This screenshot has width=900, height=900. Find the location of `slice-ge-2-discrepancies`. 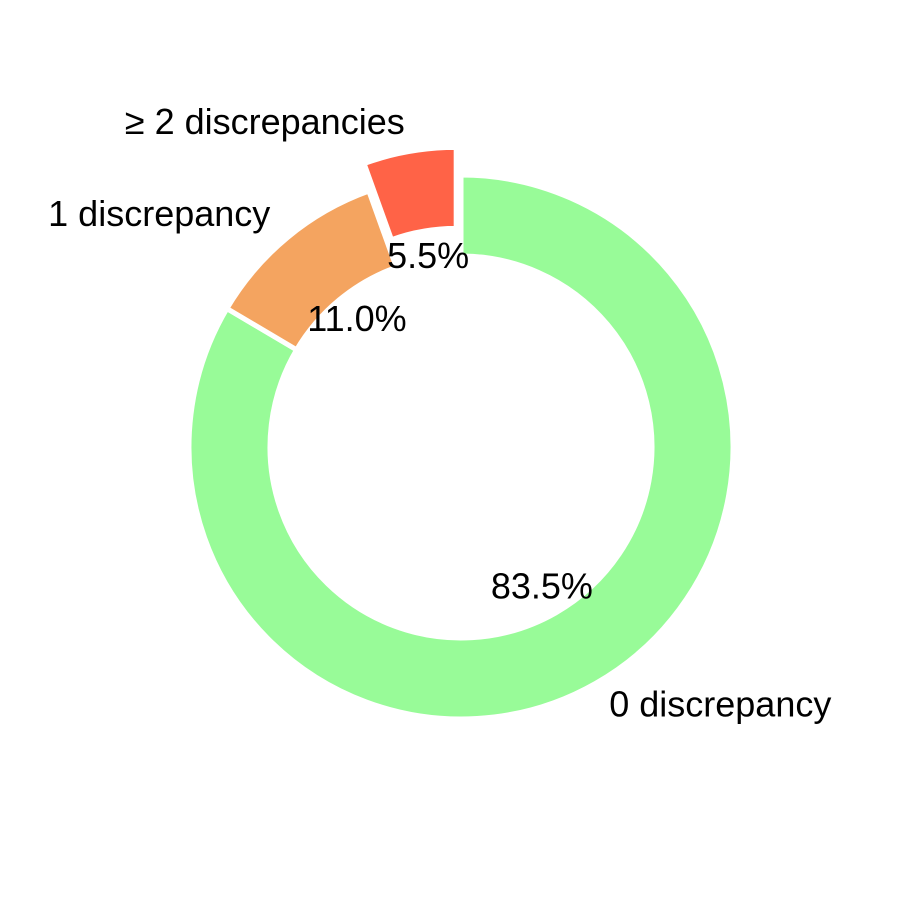

slice-ge-2-discrepancies is located at coordinates (409, 193).